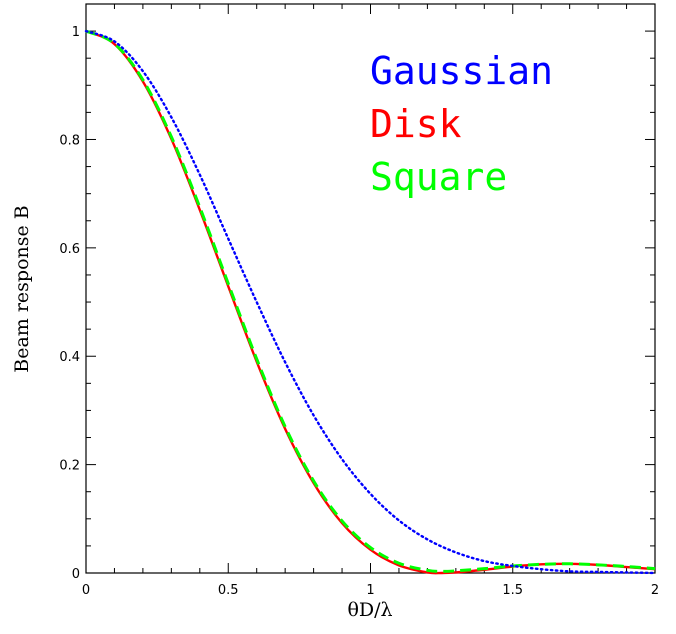  I want to click on legend: Gaussian Disk Square, so click(461, 124).